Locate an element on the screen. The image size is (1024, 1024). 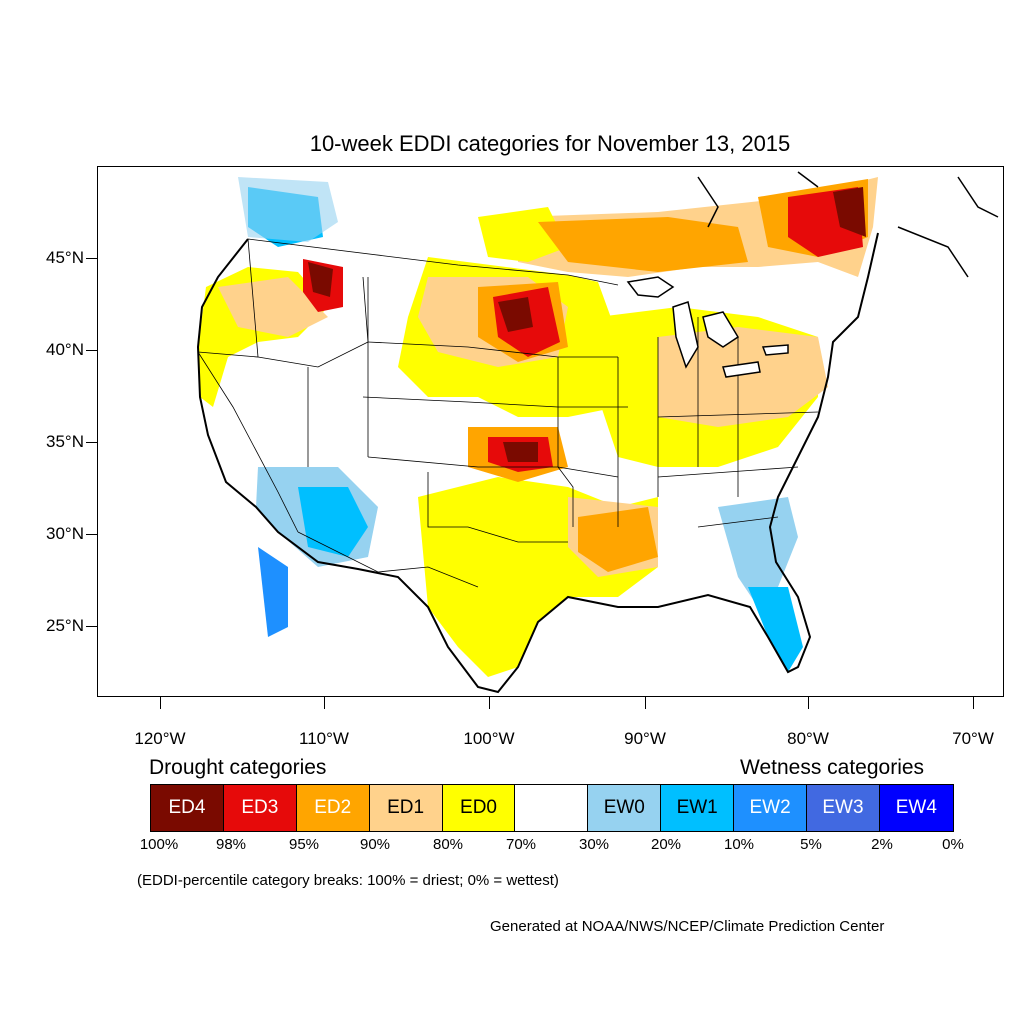
category-legend: ED4 ED3 ED2 ED1 ED0 EW0 EW1 EW2 EW3 EW4 is located at coordinates (552, 808).